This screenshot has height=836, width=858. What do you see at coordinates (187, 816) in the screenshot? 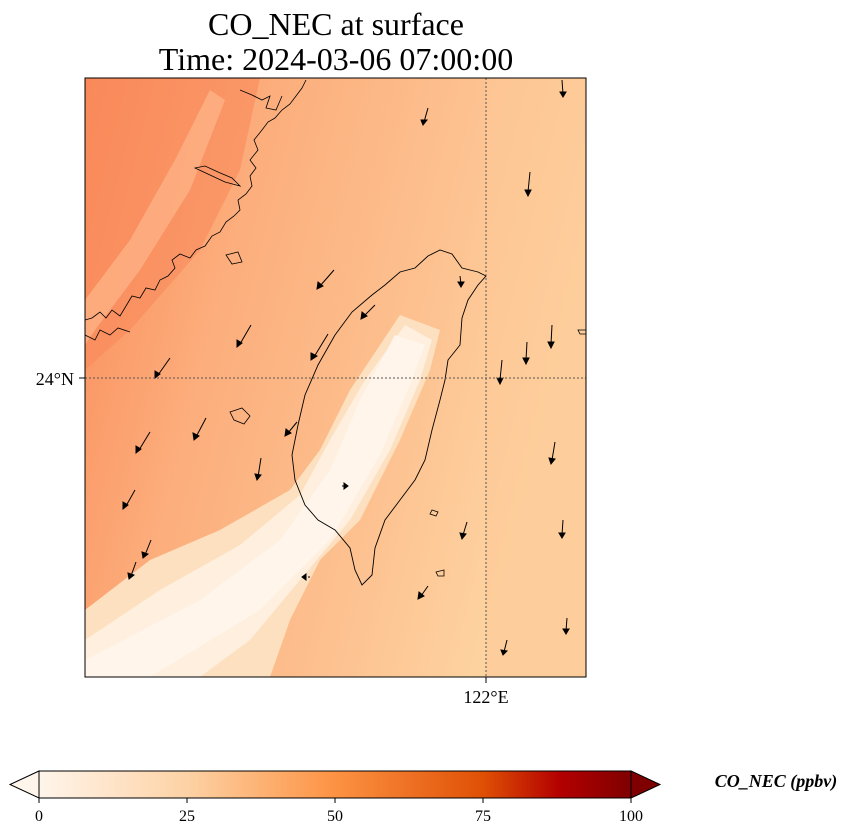
I see `colorbar-tick: 25` at bounding box center [187, 816].